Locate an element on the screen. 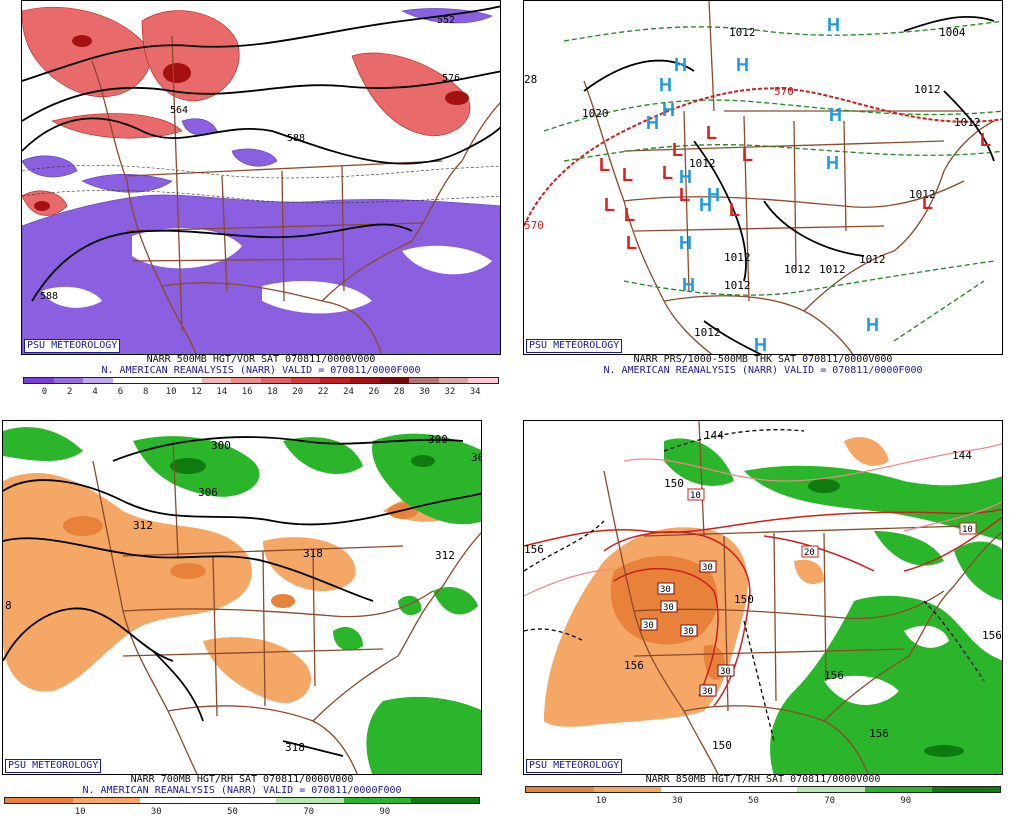 The height and width of the screenshot is (819, 1024). colorbar-tick-label: 8 is located at coordinates (146, 392).